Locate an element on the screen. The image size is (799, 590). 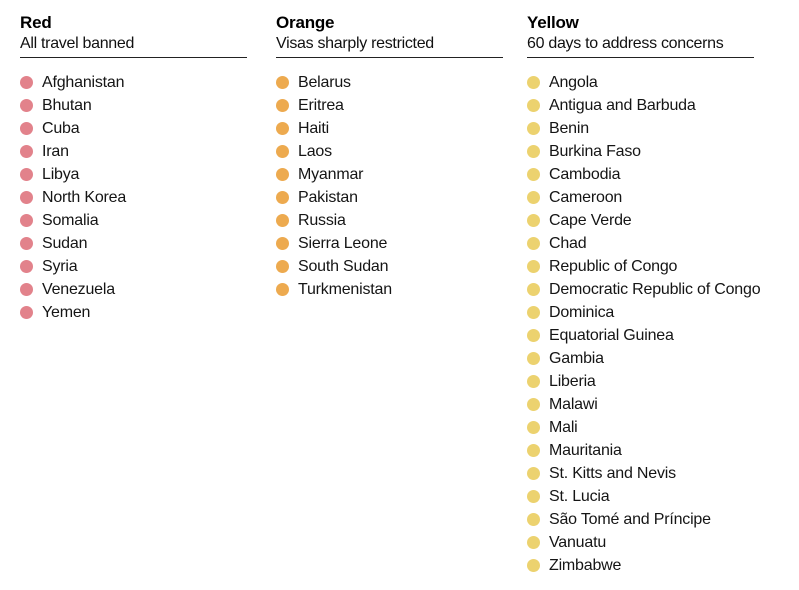
country-list-item: Eritrea is located at coordinates (389, 105).